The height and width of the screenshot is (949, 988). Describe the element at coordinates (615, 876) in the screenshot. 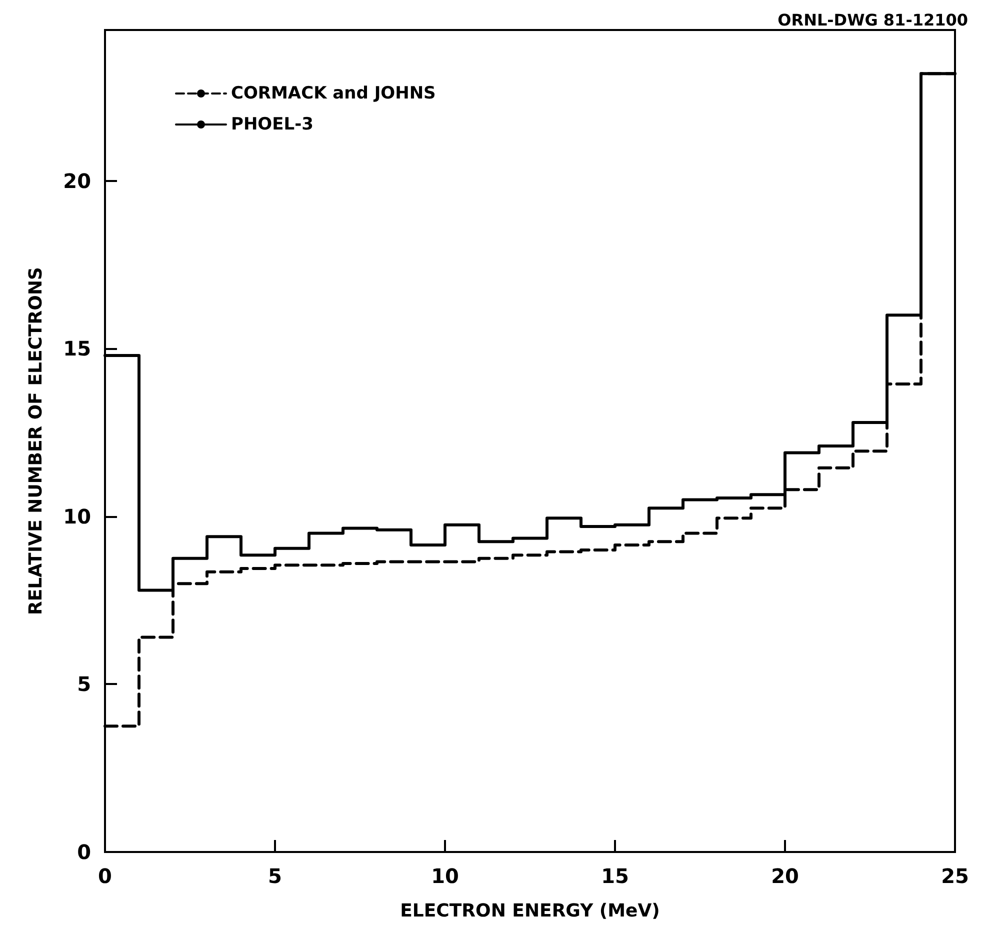

I see `x-tick-label: 15` at that location.